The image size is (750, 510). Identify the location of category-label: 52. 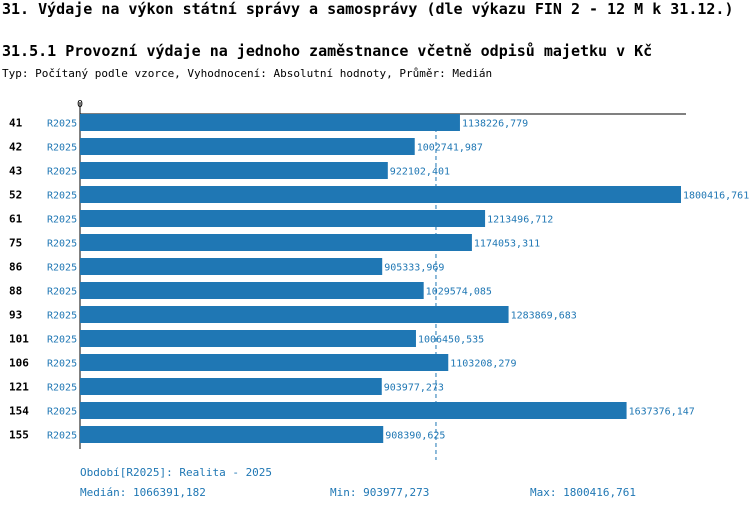
(15, 195).